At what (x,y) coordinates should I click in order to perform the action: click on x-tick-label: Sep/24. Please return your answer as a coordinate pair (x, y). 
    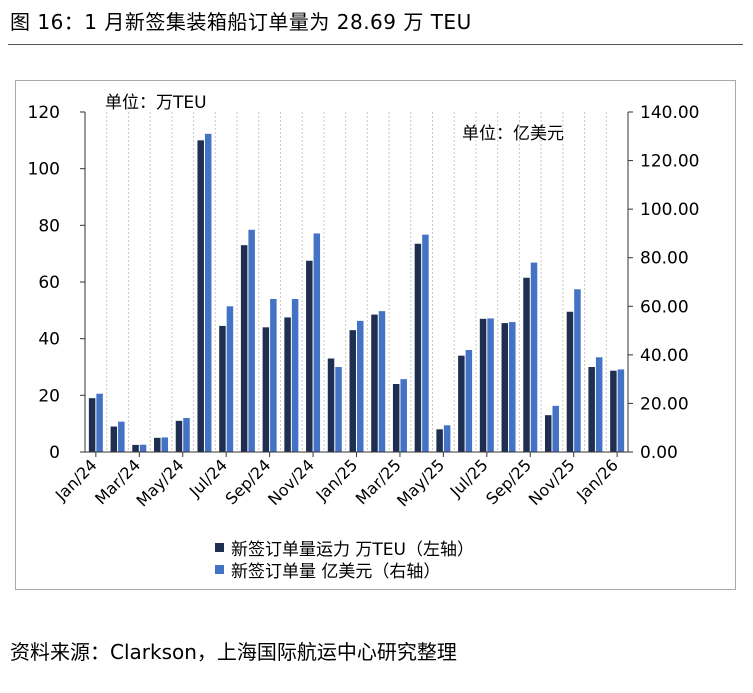
    Looking at the image, I should click on (247, 481).